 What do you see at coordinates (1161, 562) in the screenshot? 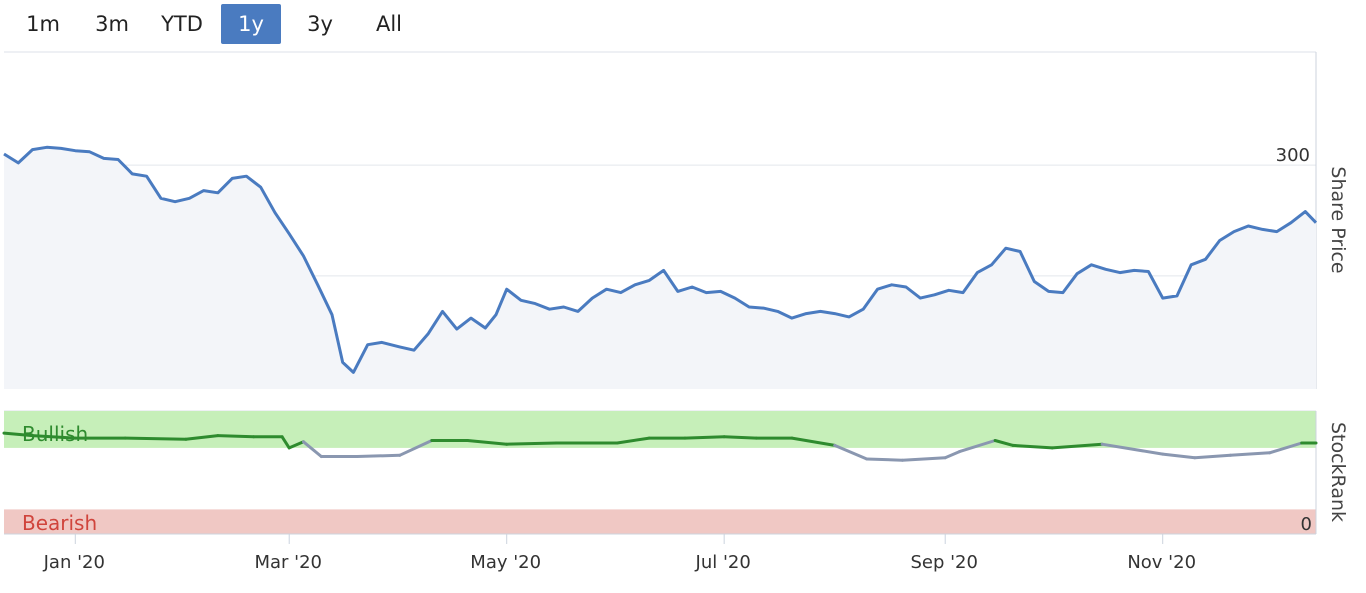
I see `x-tick-label: Nov '20` at bounding box center [1161, 562].